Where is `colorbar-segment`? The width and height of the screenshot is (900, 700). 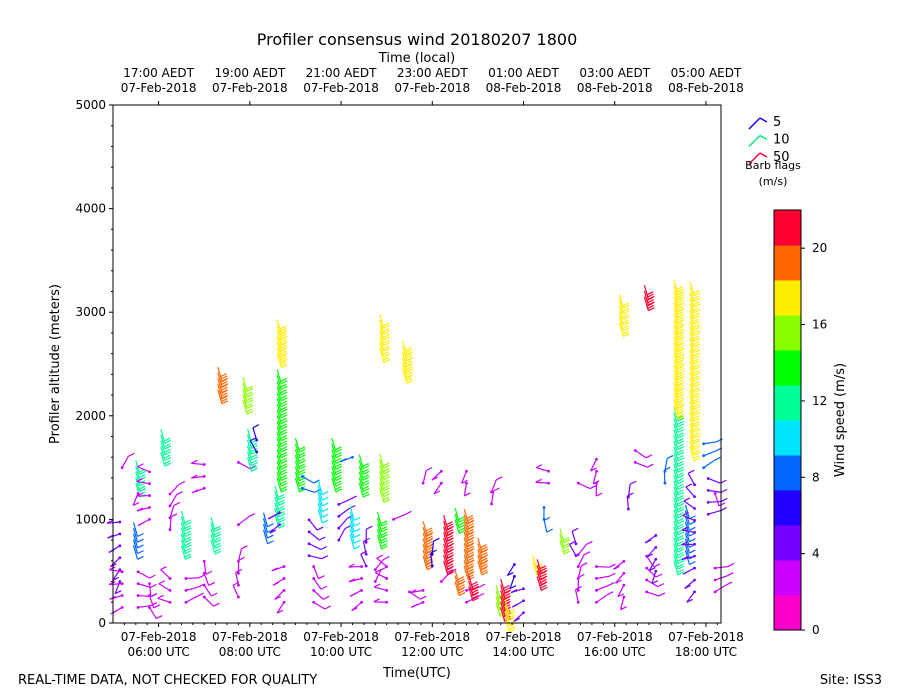
colorbar-segment is located at coordinates (787, 543).